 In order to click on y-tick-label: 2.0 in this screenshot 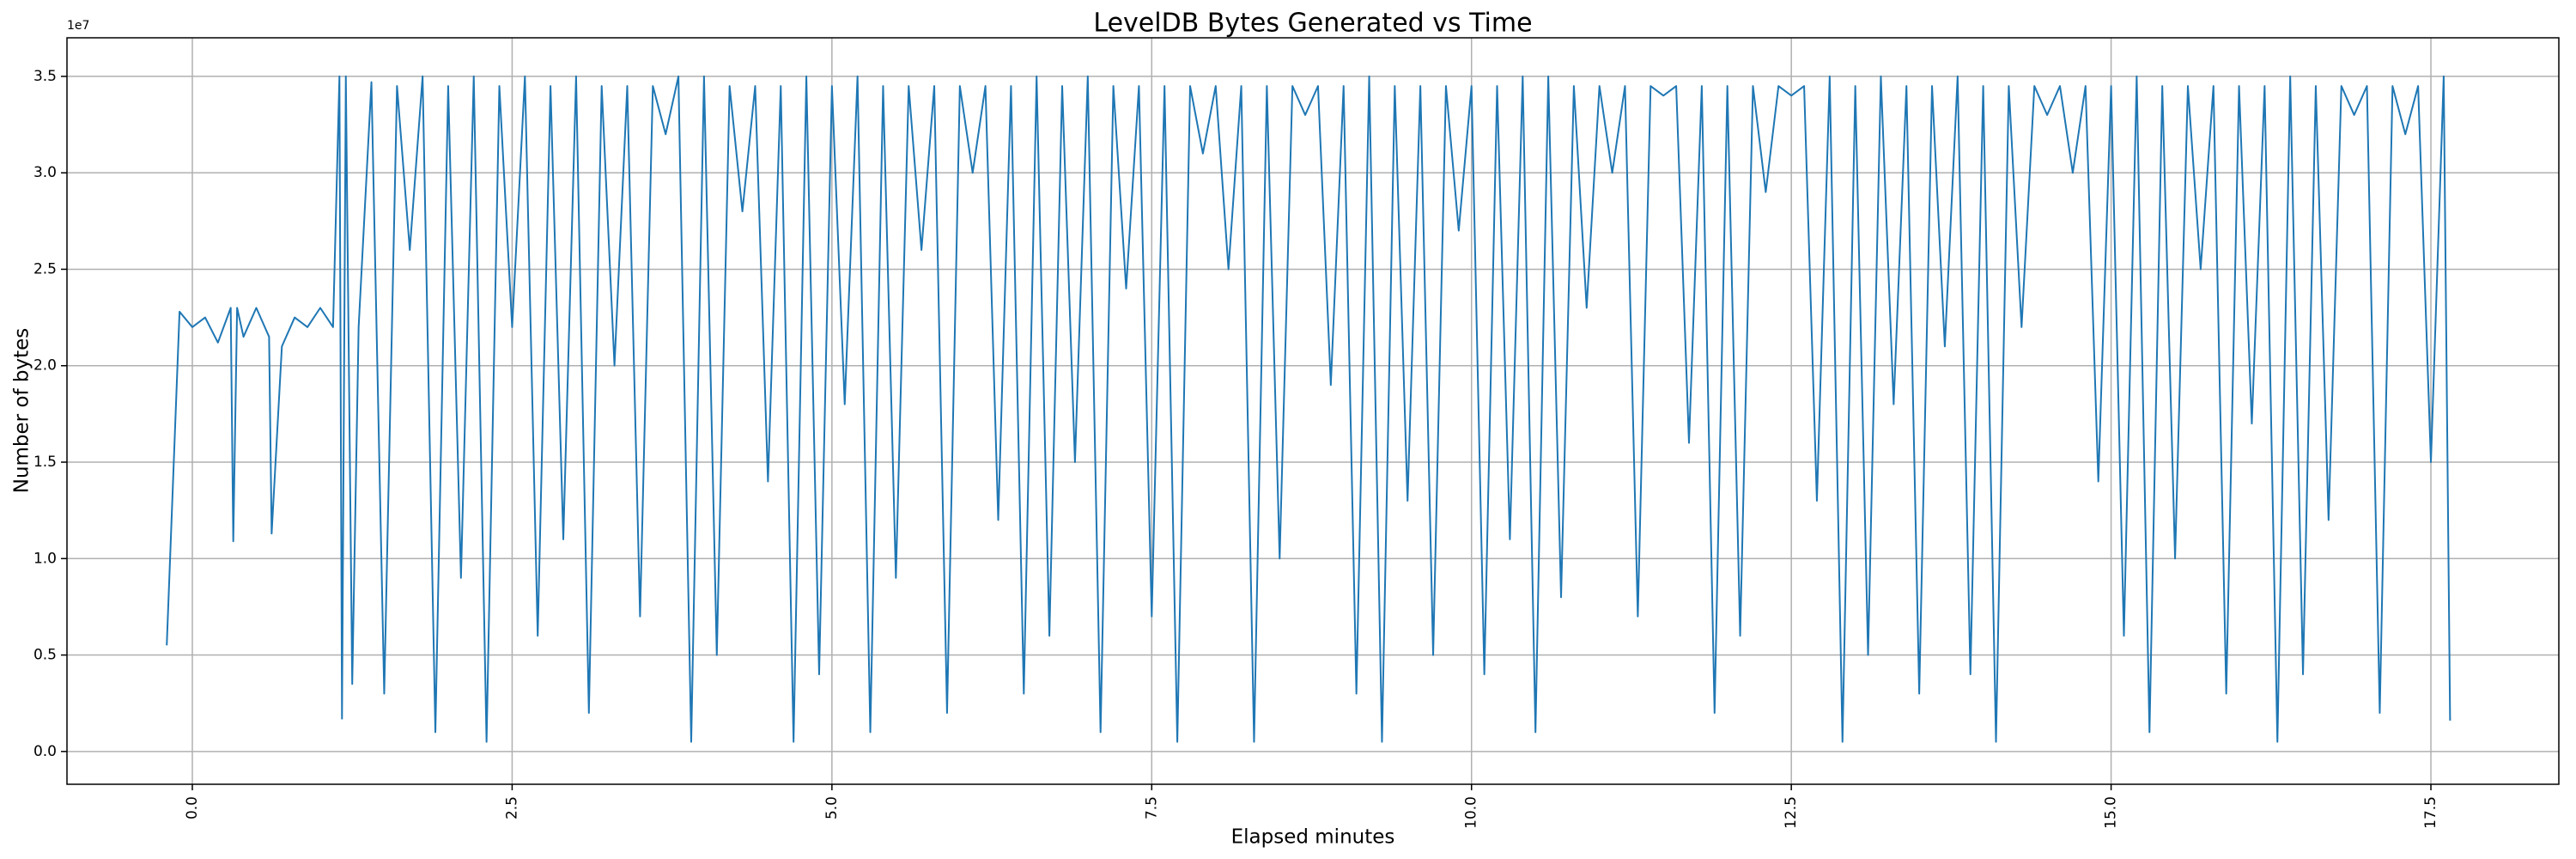, I will do `click(45, 366)`.